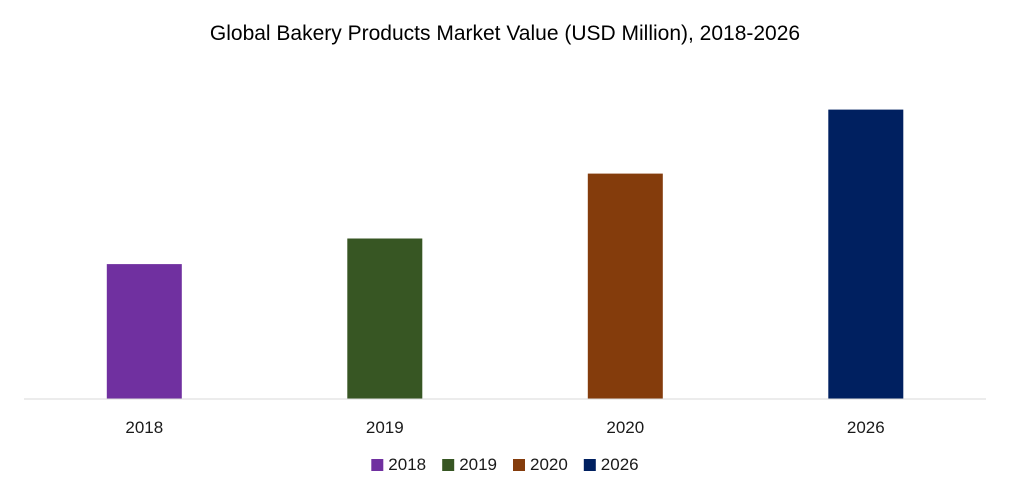 This screenshot has height=502, width=1010. What do you see at coordinates (478, 464) in the screenshot?
I see `legend-label-2019: 2019` at bounding box center [478, 464].